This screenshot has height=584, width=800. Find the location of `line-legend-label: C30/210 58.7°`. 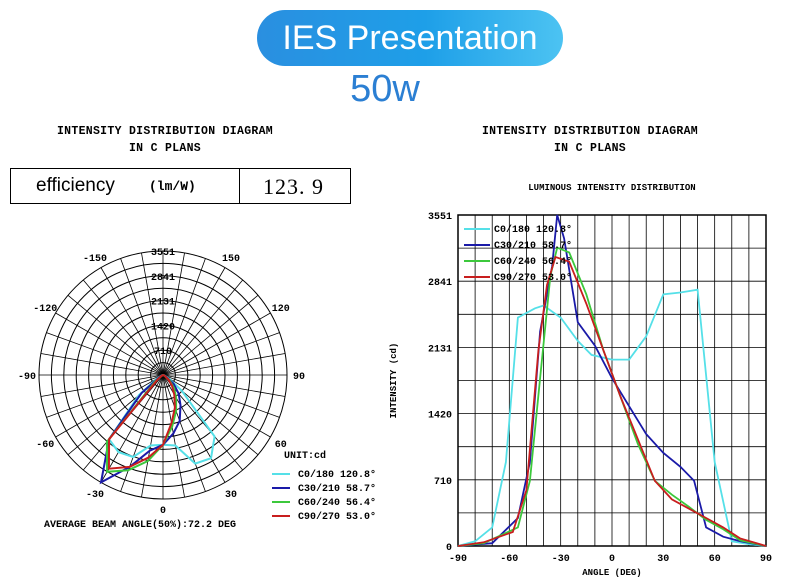

line-legend-label: C30/210 58.7° is located at coordinates (533, 246).